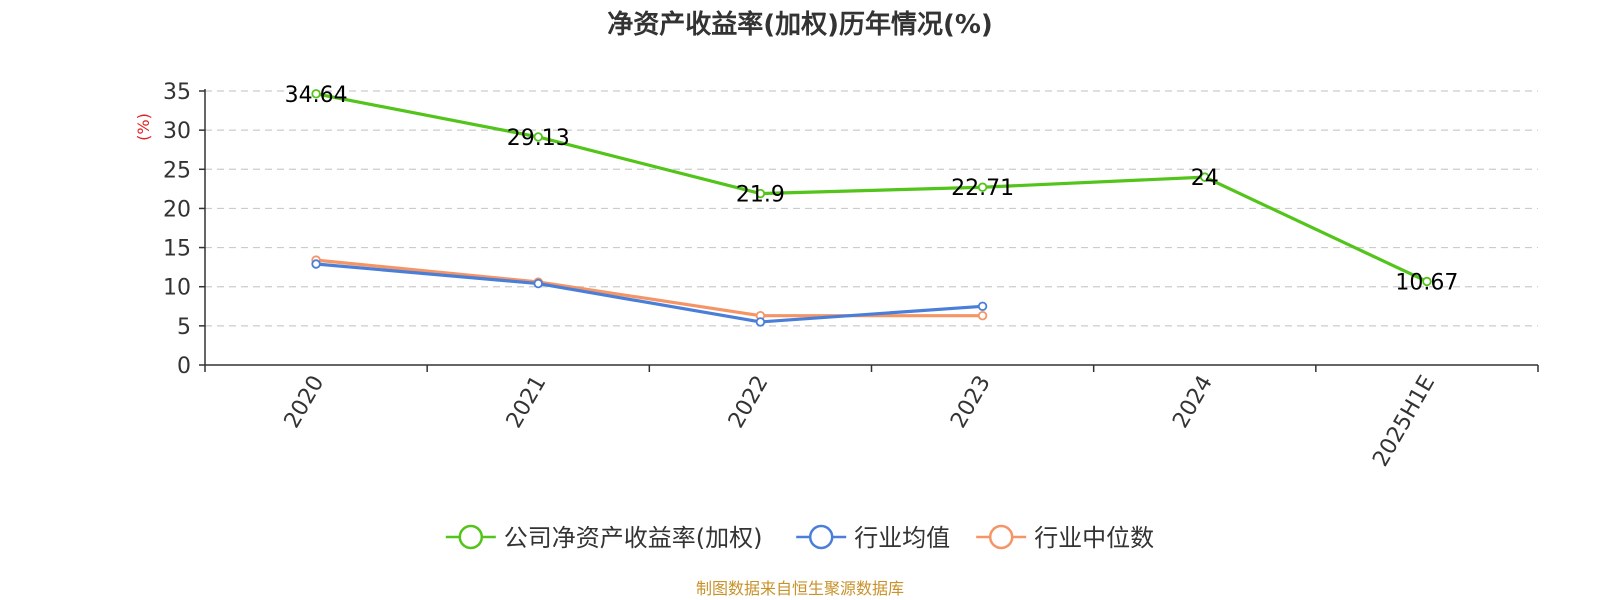  What do you see at coordinates (177, 249) in the screenshot?
I see `y-tick-label: 15` at bounding box center [177, 249].